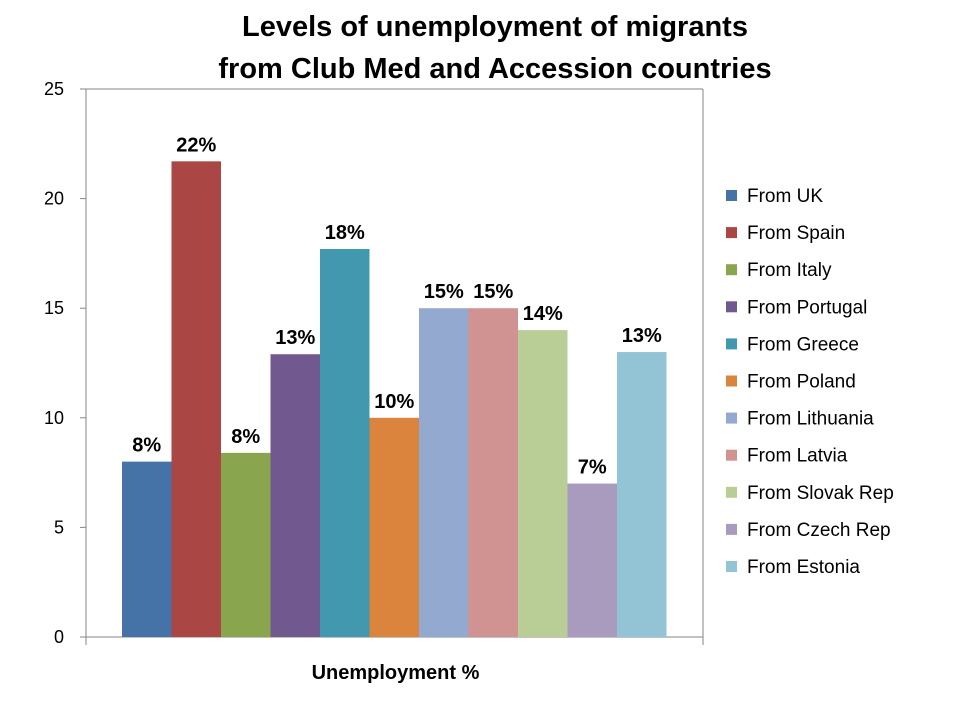 Image resolution: width=960 pixels, height=720 pixels. Describe the element at coordinates (803, 344) in the screenshot. I see `legend-entry: From Greece` at that location.